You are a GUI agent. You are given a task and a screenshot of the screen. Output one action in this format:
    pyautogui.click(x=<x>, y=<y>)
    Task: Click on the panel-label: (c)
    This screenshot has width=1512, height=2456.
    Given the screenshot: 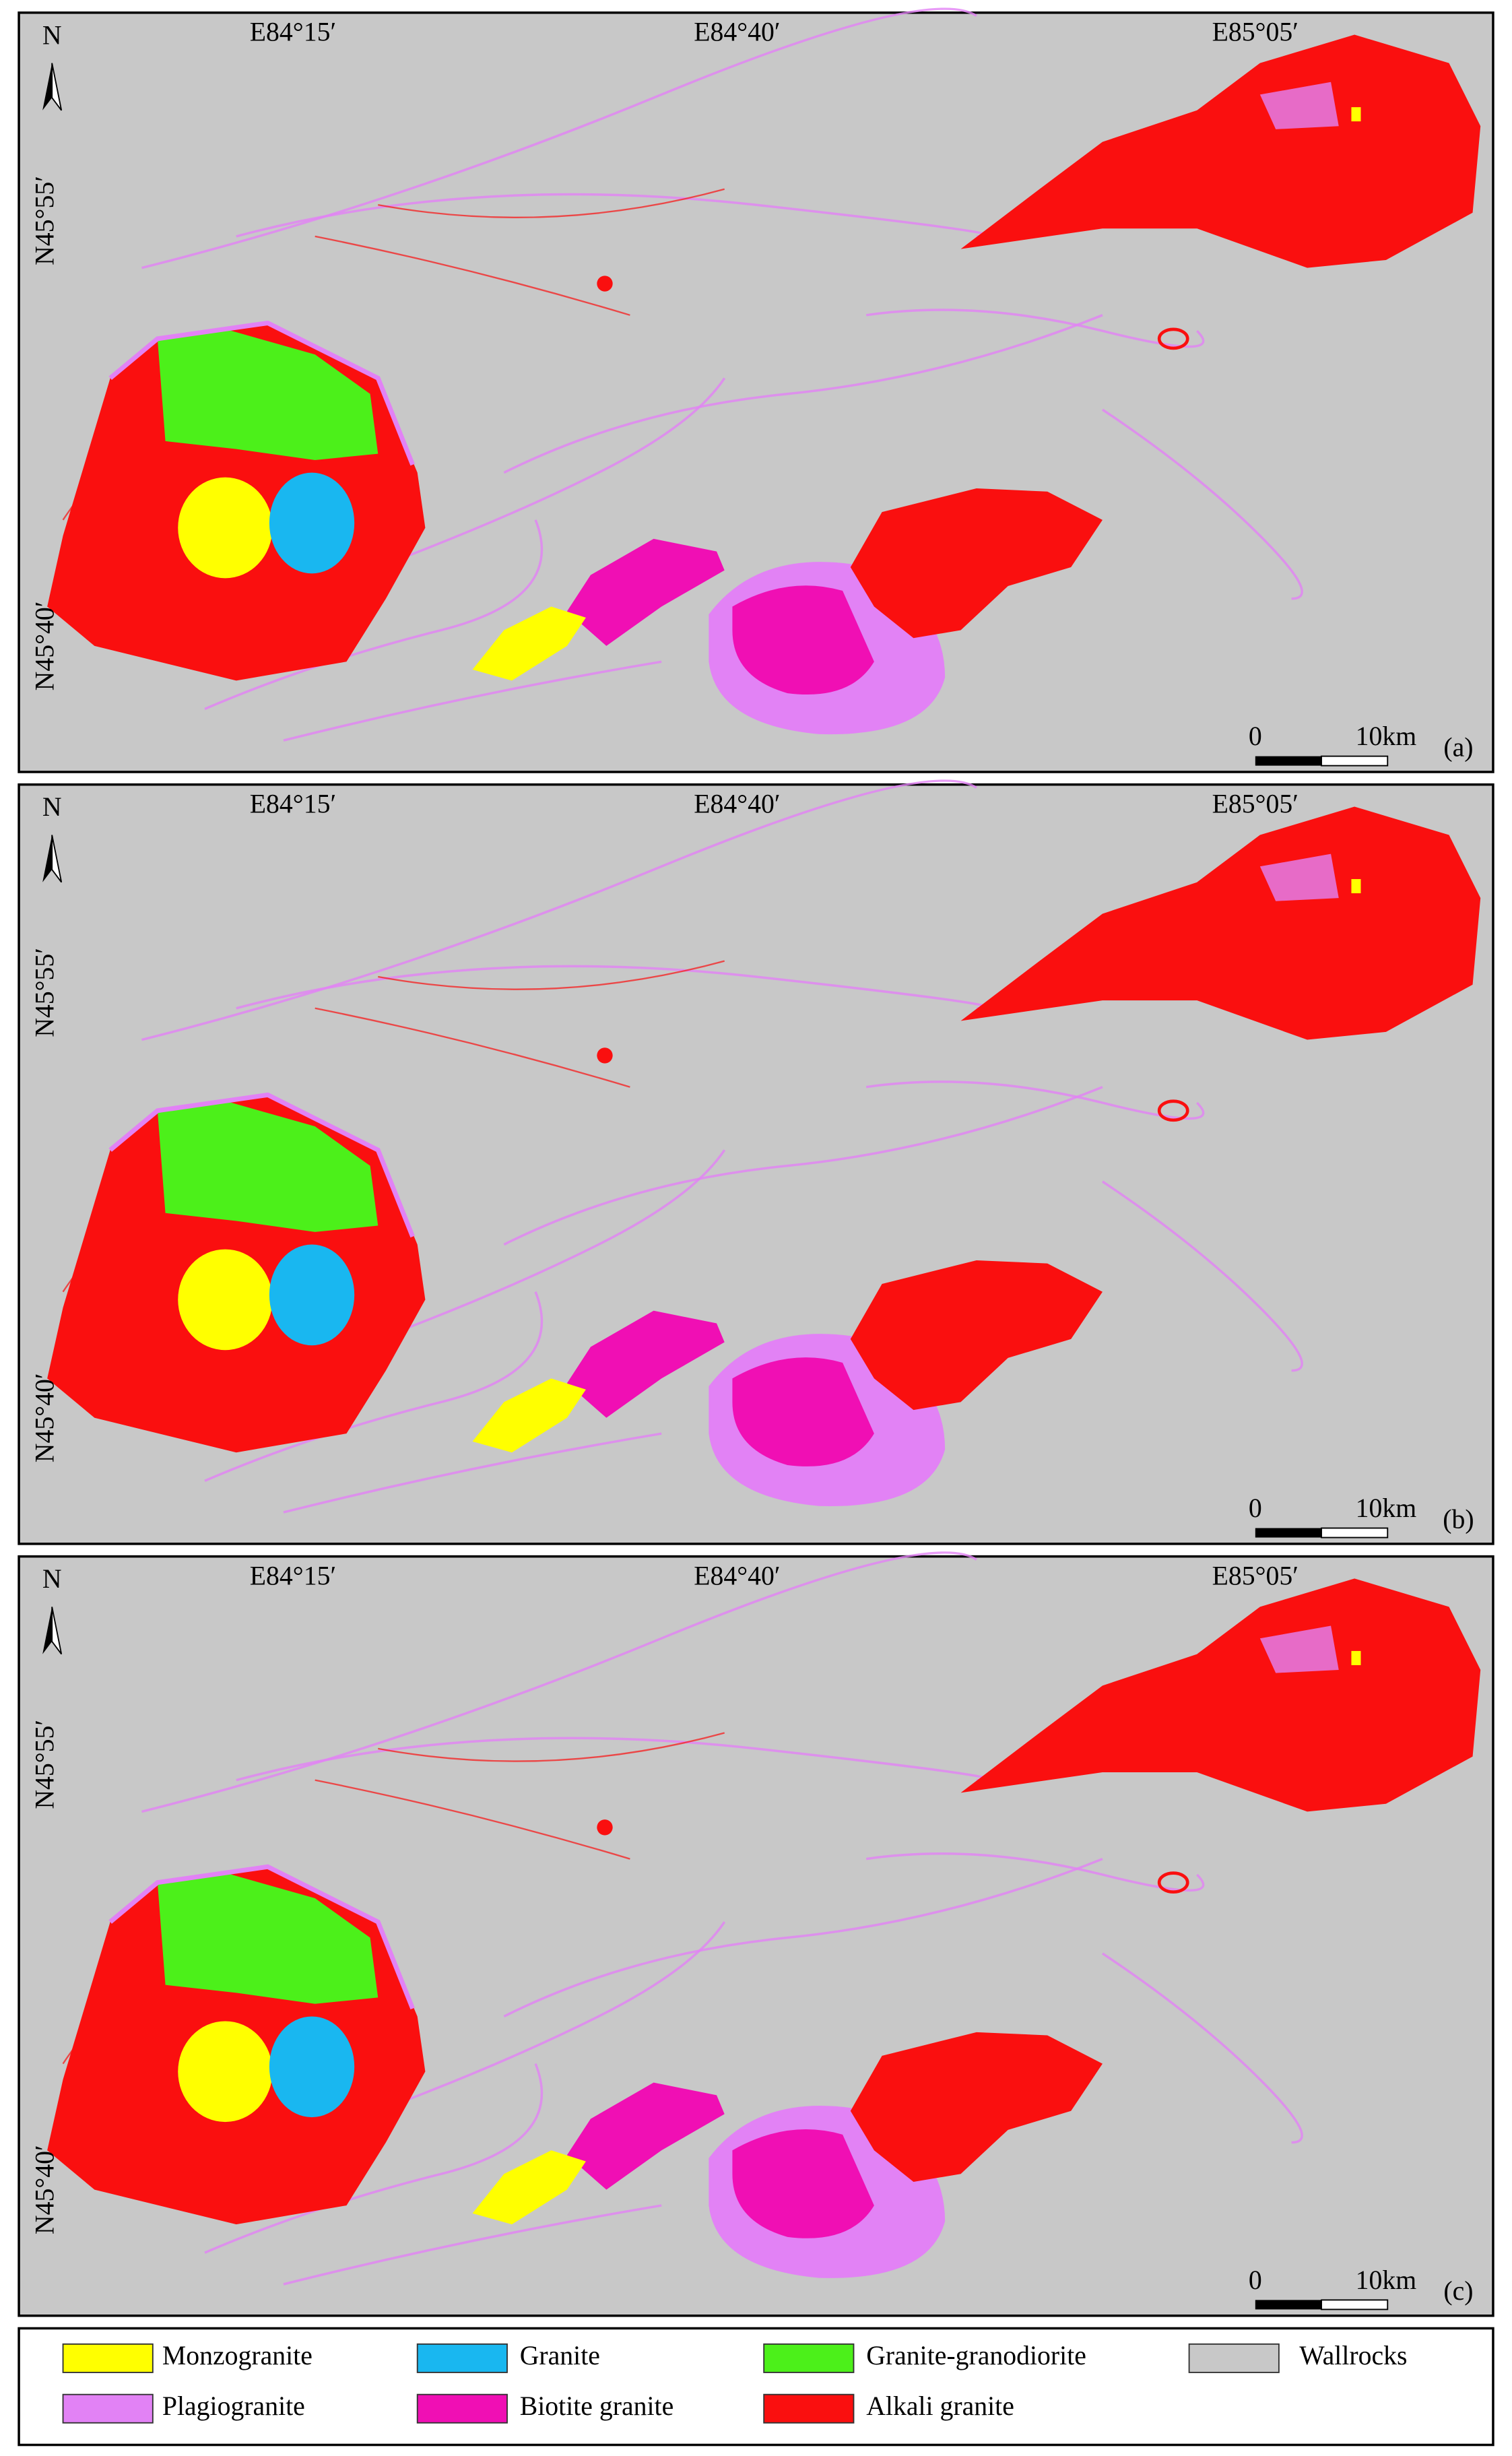 What is the action you would take?
    pyautogui.click(x=1458, y=2291)
    